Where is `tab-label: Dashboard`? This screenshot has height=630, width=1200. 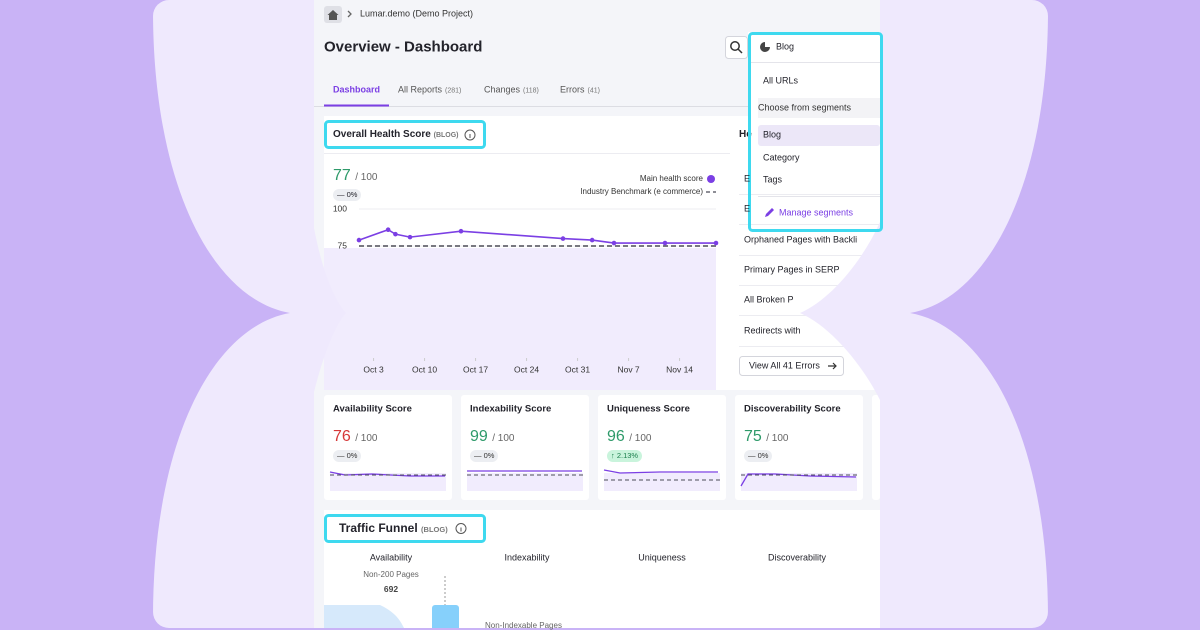 tab-label: Dashboard is located at coordinates (357, 89).